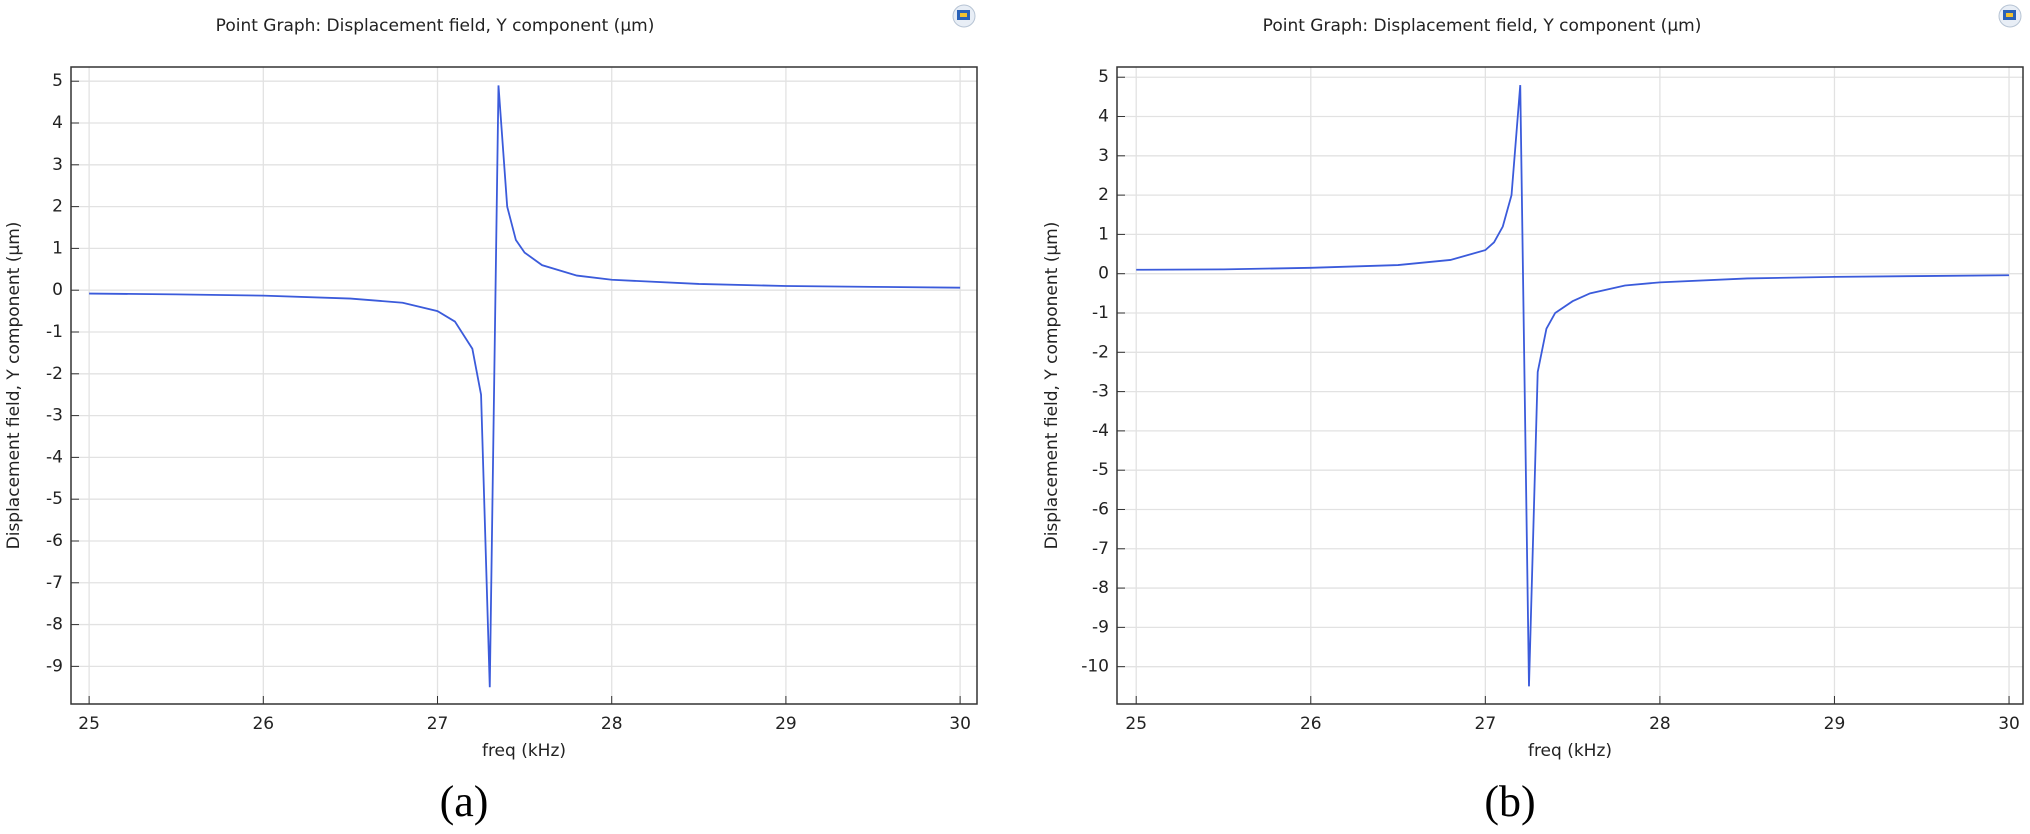 The height and width of the screenshot is (834, 2030). Describe the element at coordinates (1095, 667) in the screenshot. I see `y-tick-label: -10` at that location.